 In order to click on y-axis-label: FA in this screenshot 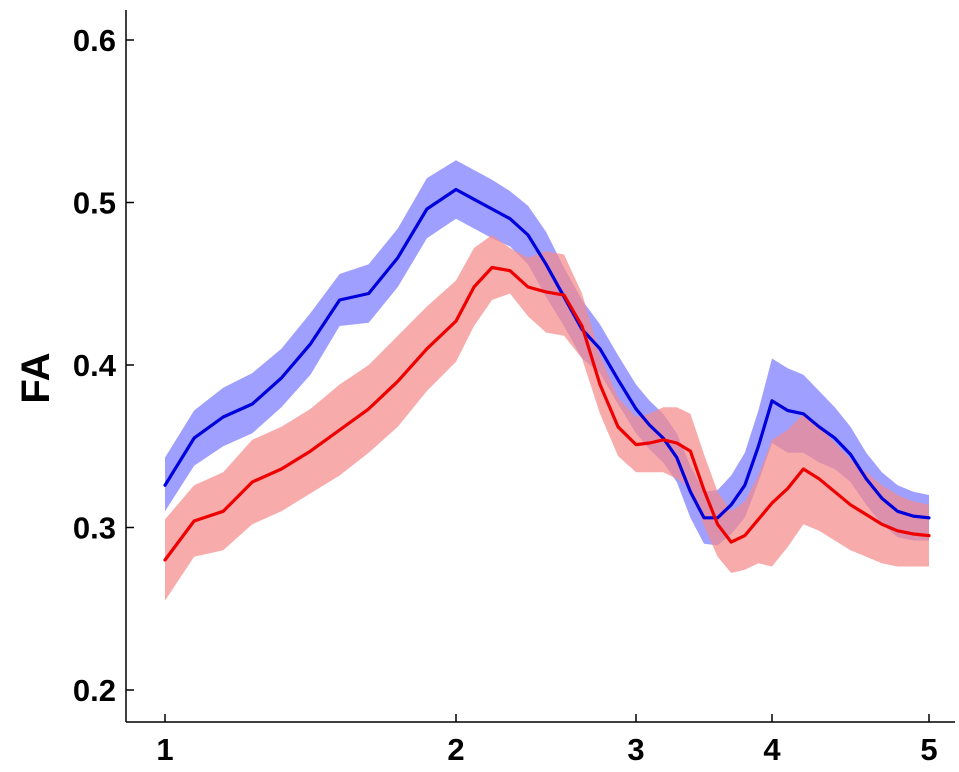, I will do `click(36, 377)`.